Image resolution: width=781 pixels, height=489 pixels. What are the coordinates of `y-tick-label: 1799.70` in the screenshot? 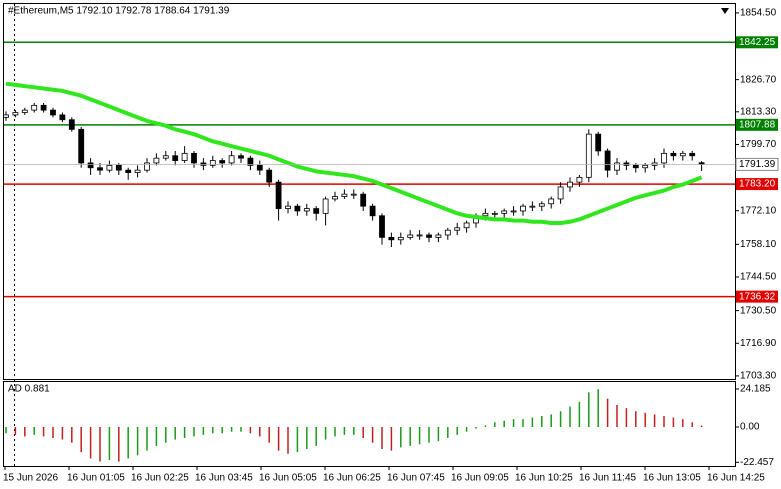 It's located at (758, 144).